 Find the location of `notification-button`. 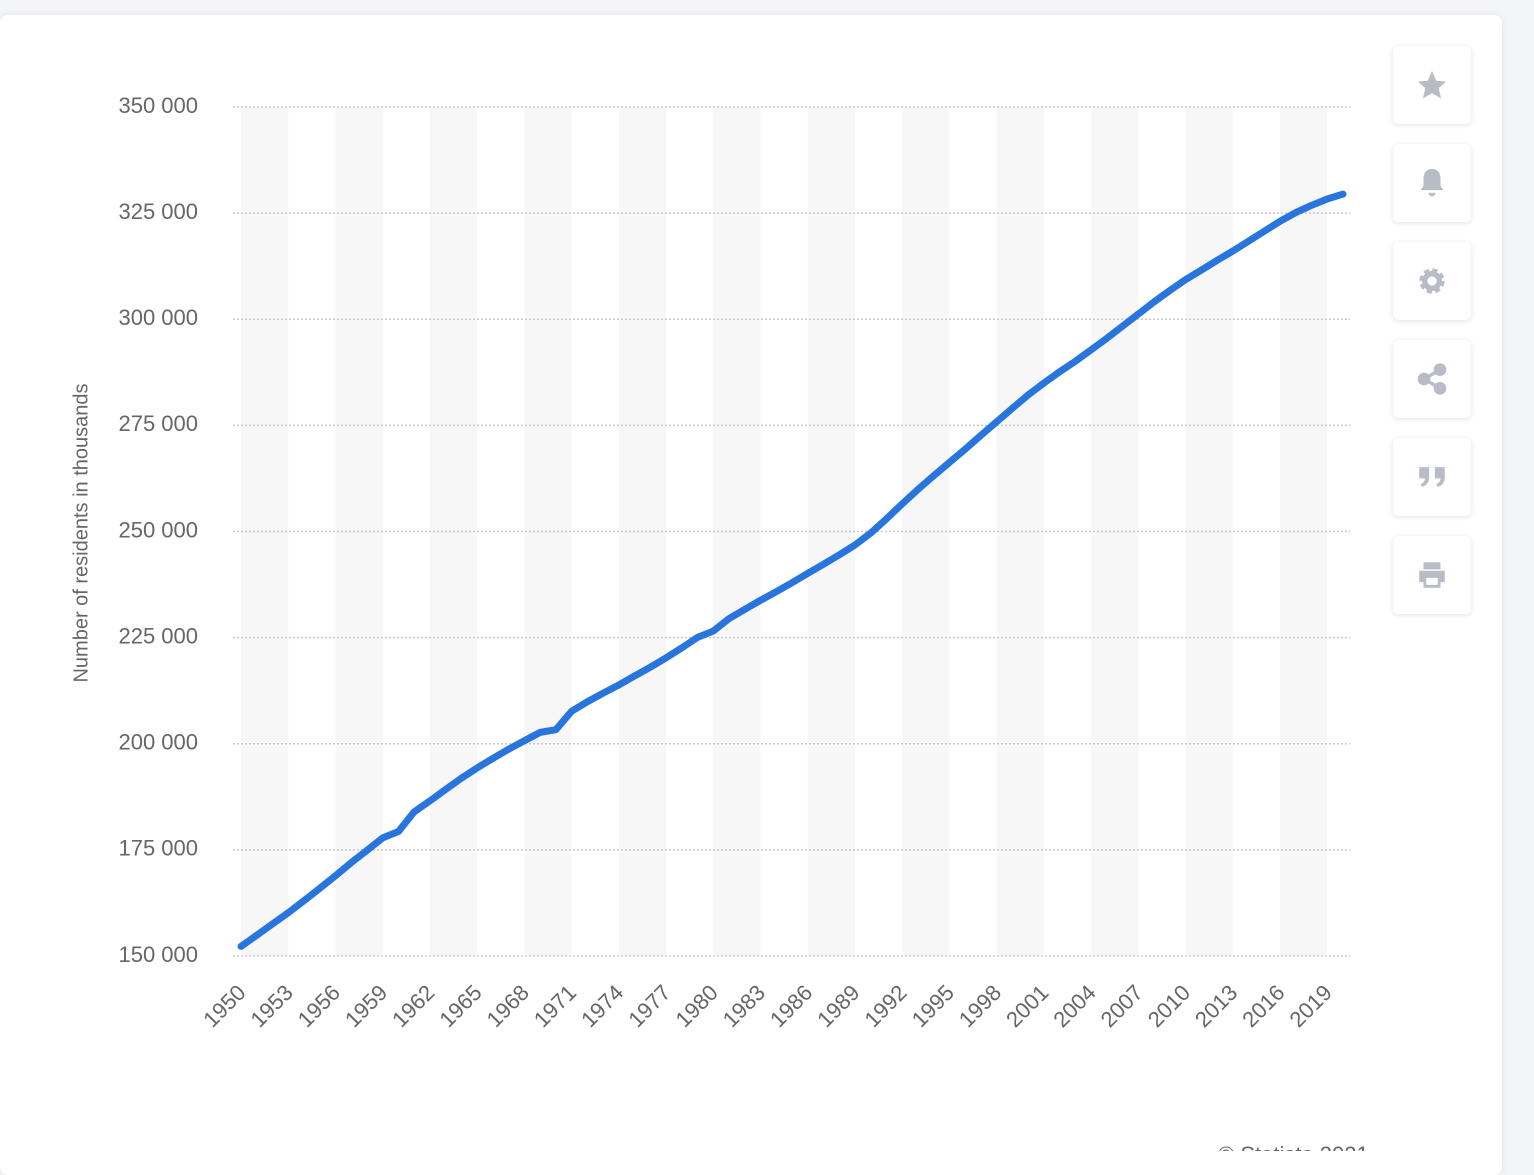

notification-button is located at coordinates (1432, 183).